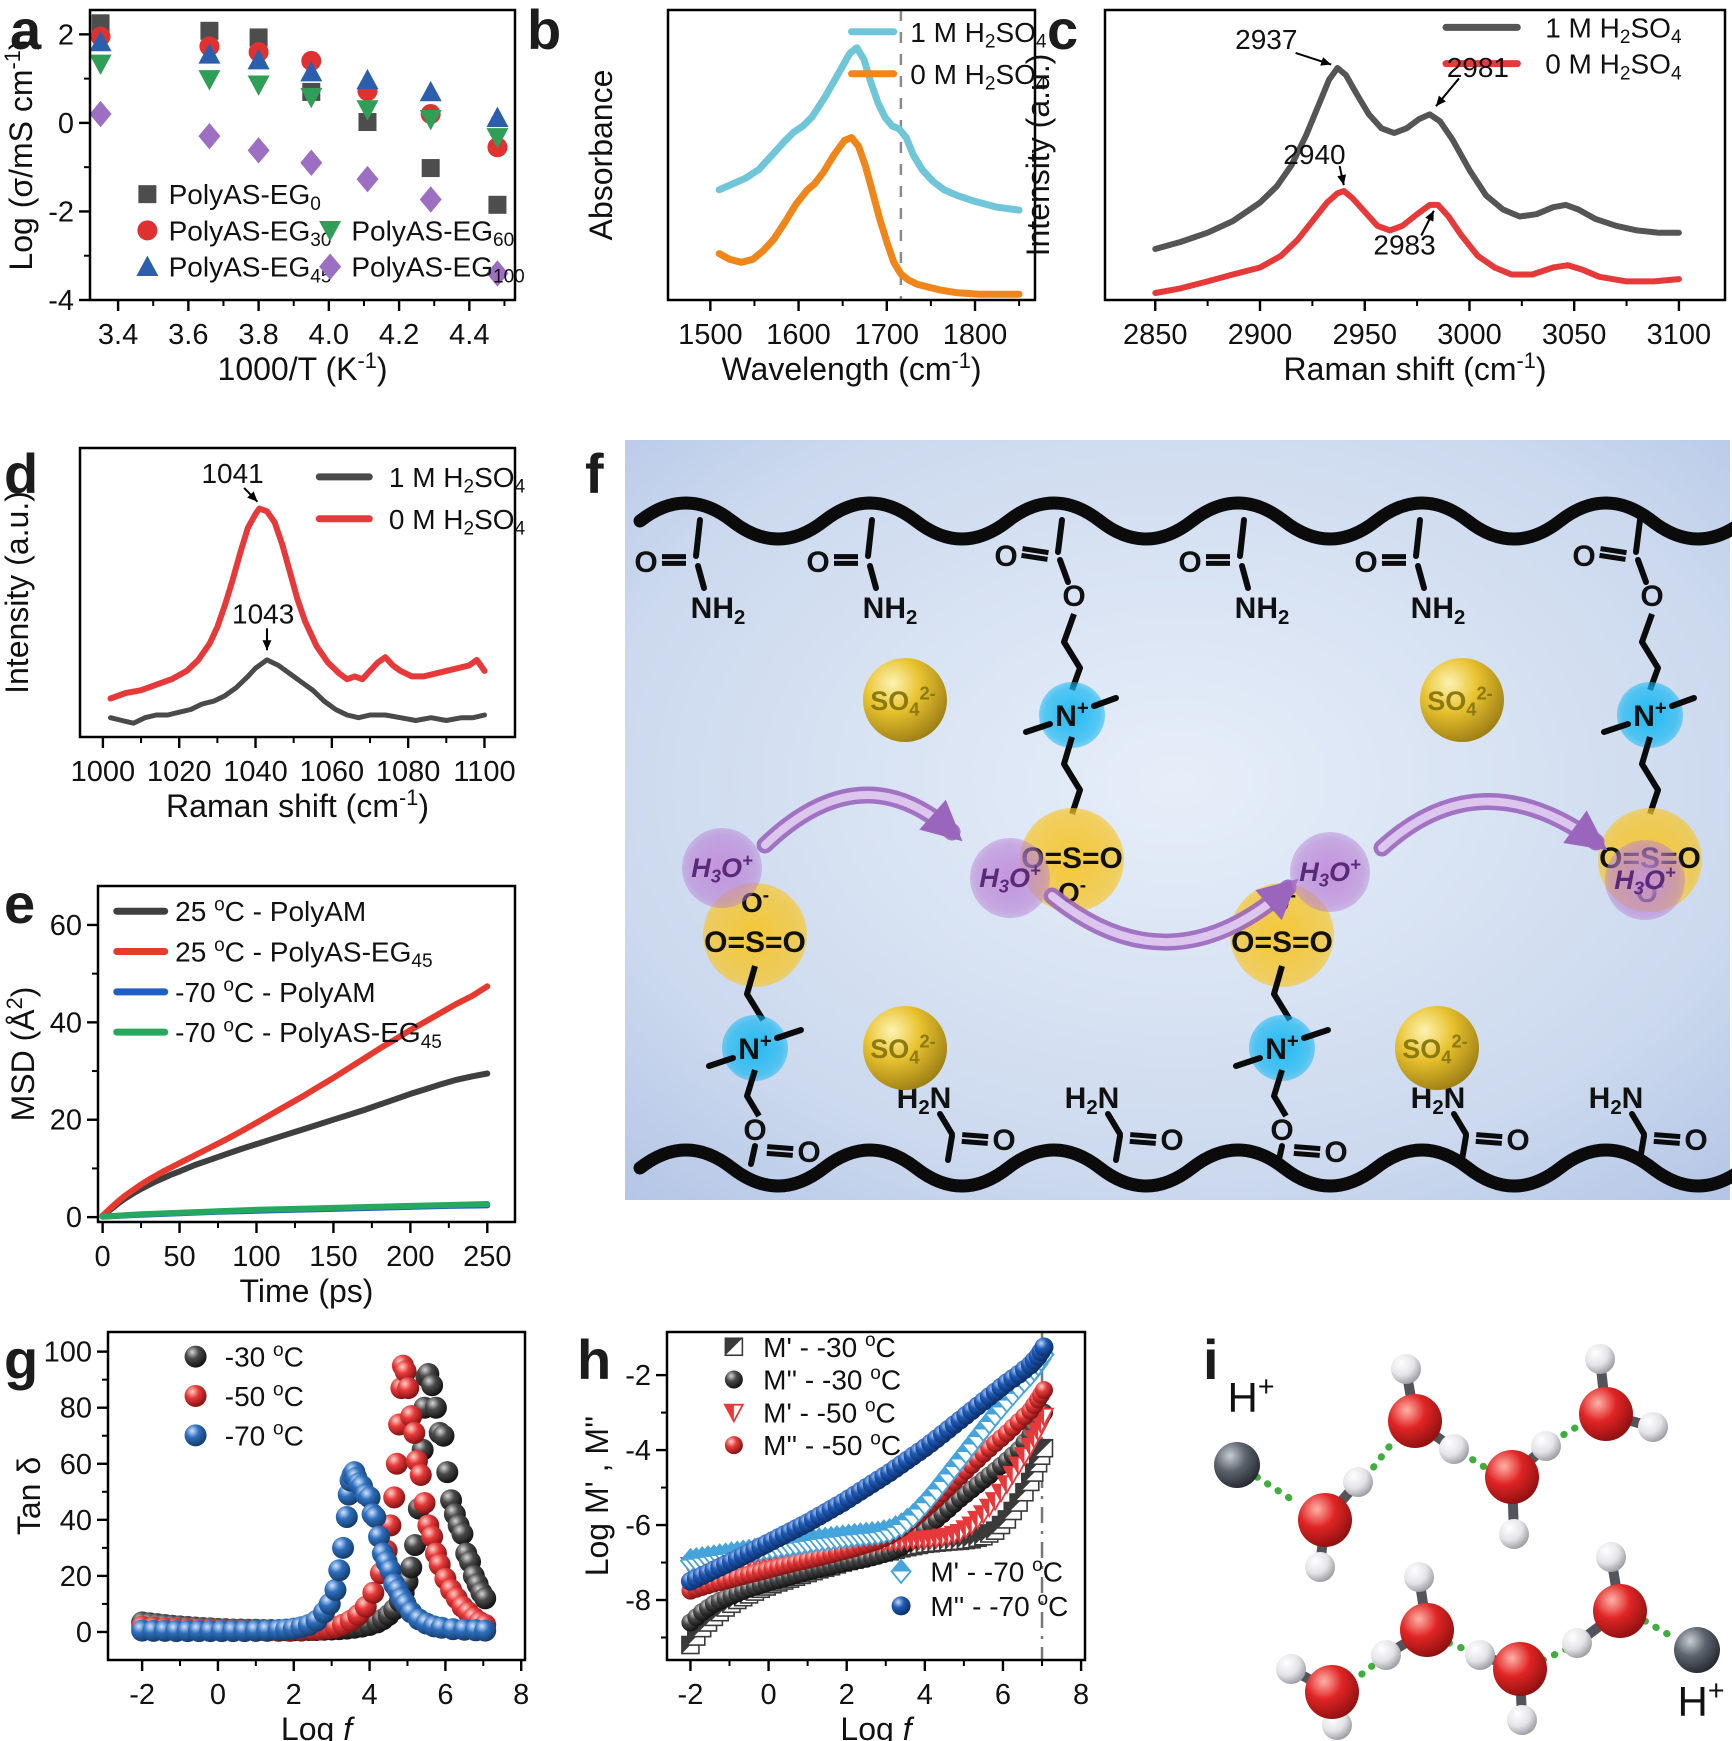  Describe the element at coordinates (469, 335) in the screenshot. I see `svg-text: 4.4` at that location.